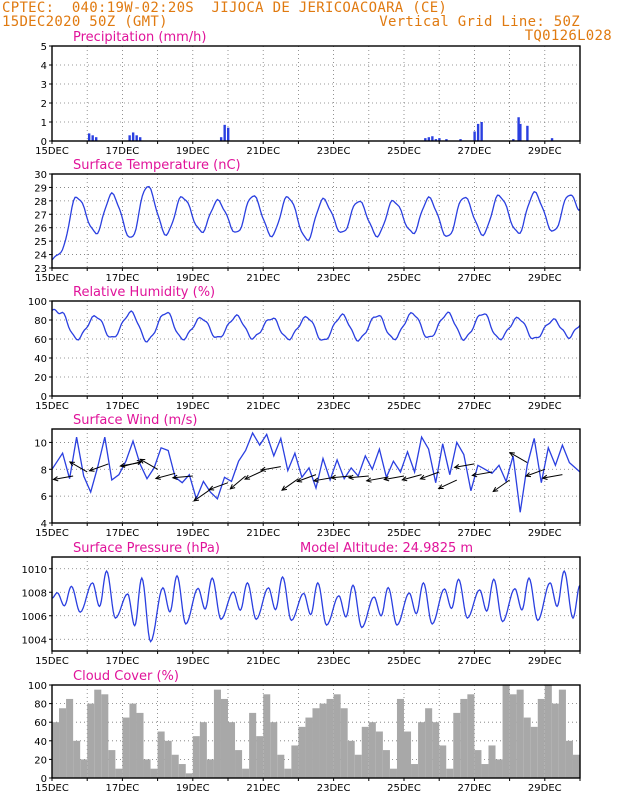 The image size is (618, 800). I want to click on cloud-xtick-label: 15DEC, so click(52, 788).